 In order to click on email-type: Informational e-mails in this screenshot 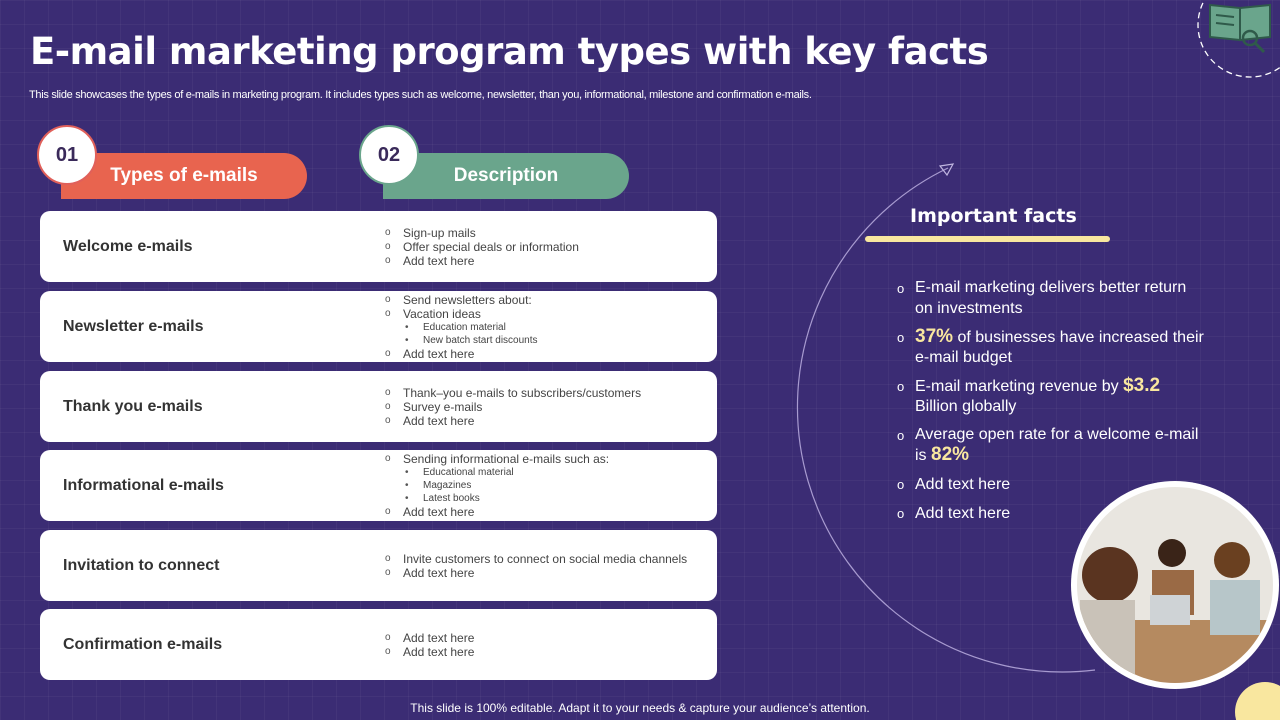, I will do `click(143, 485)`.